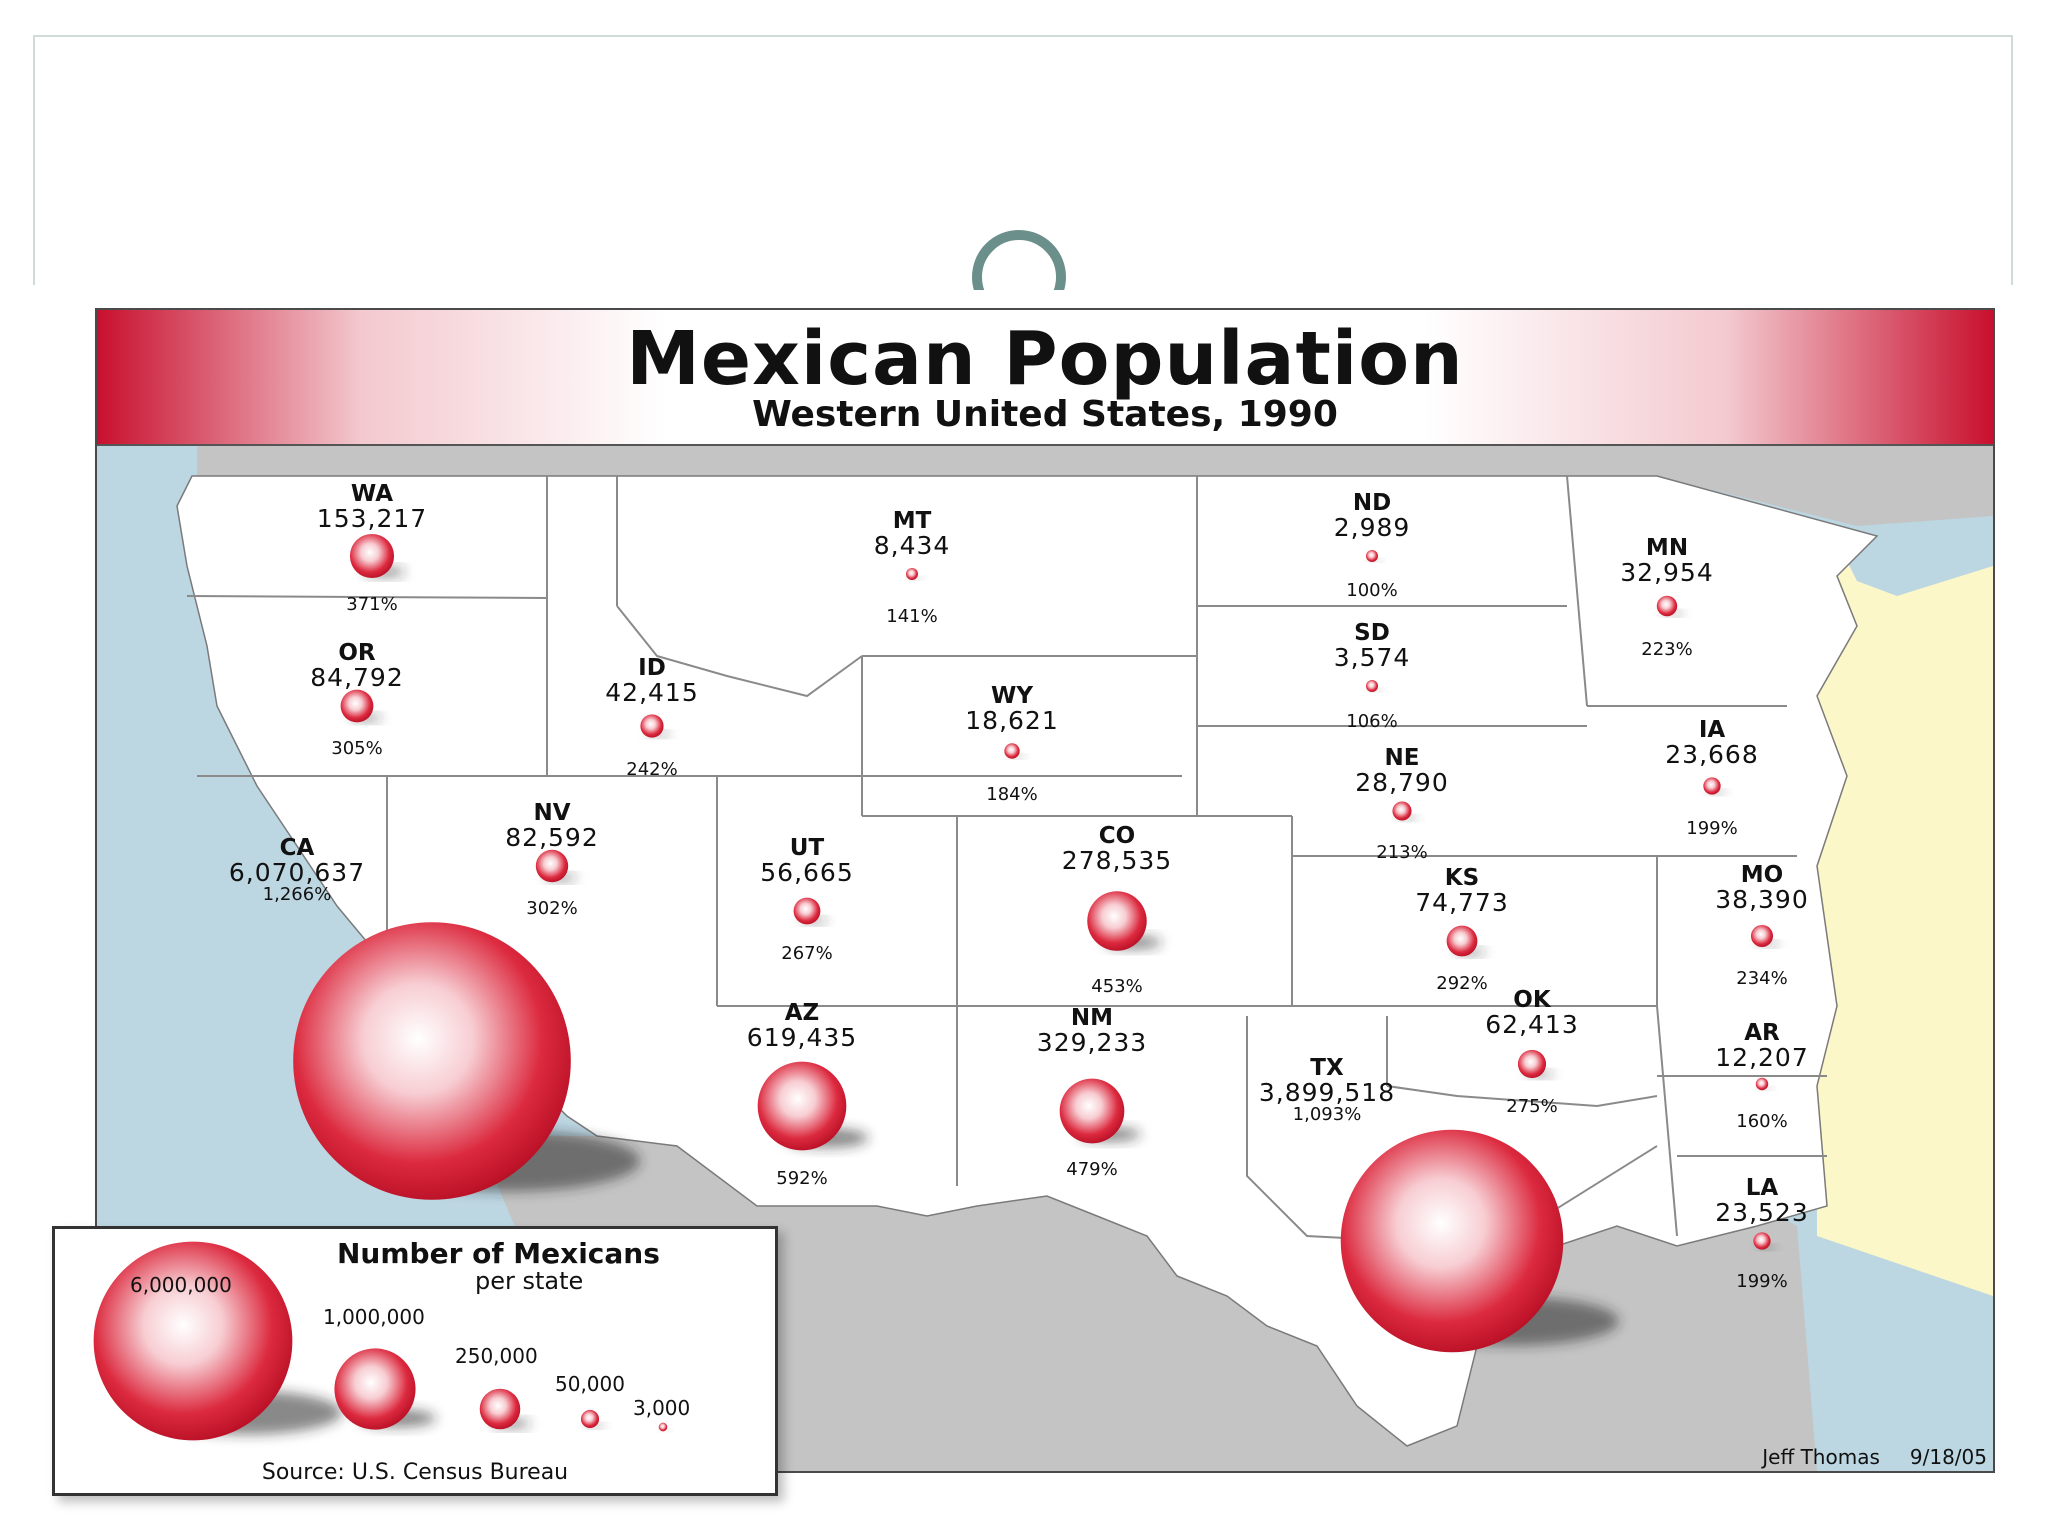 The image size is (2048, 1536). Describe the element at coordinates (1402, 811) in the screenshot. I see `bubble-ne` at that location.